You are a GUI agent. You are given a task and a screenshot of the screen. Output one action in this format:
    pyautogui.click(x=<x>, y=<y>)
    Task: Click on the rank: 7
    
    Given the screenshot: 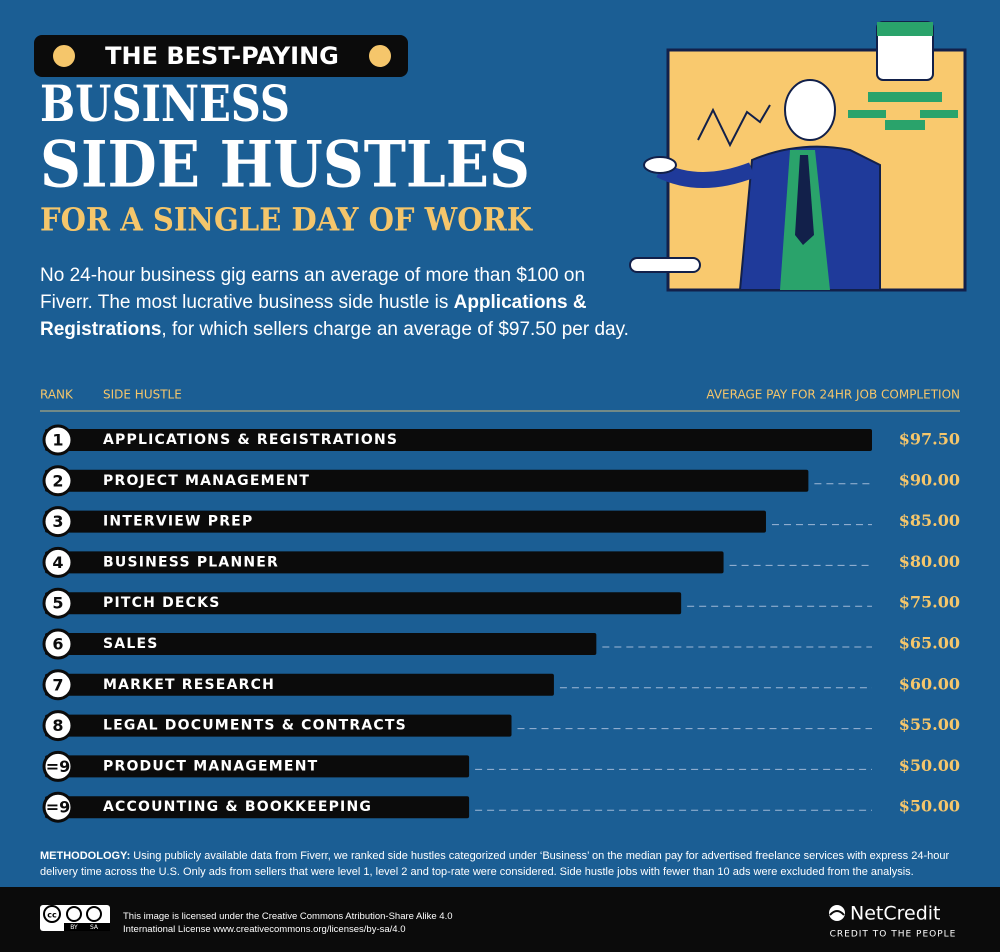 What is the action you would take?
    pyautogui.click(x=57, y=684)
    